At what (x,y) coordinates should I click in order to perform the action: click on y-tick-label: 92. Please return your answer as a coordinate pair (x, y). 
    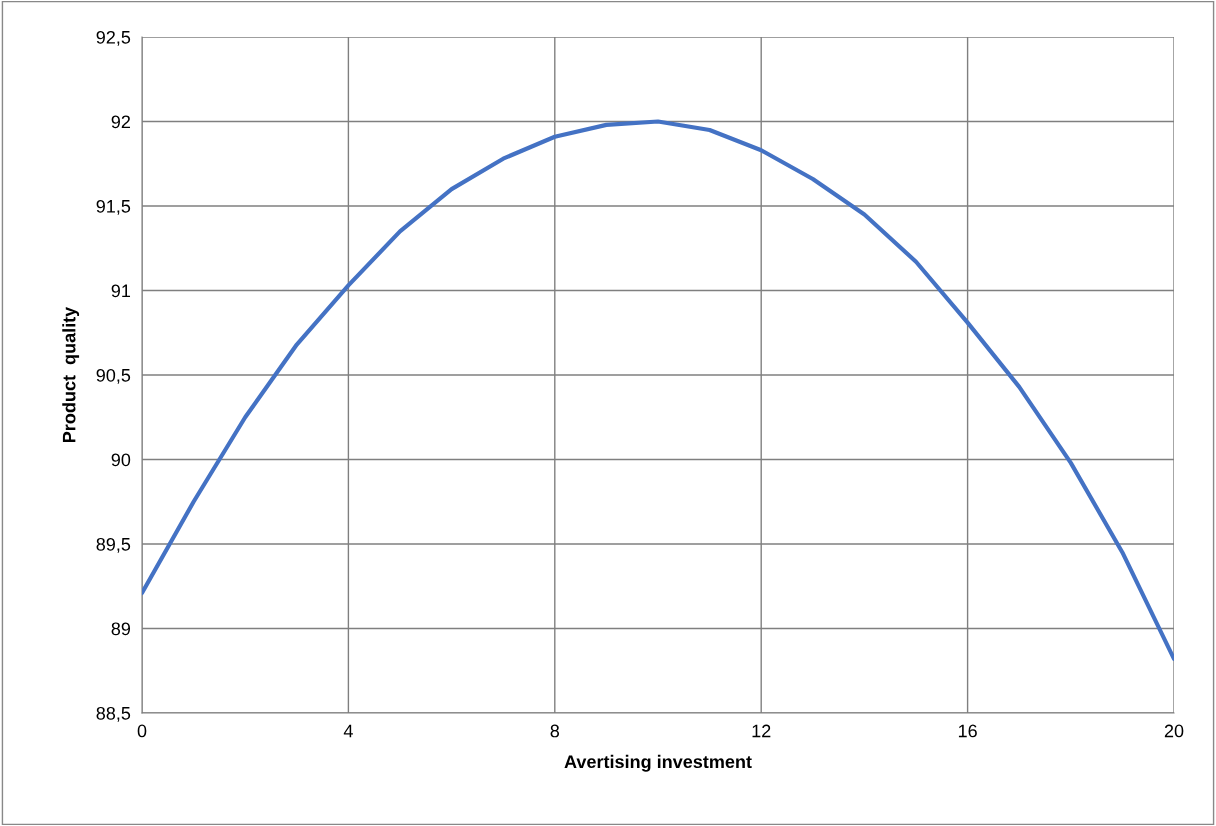
    Looking at the image, I should click on (120, 122).